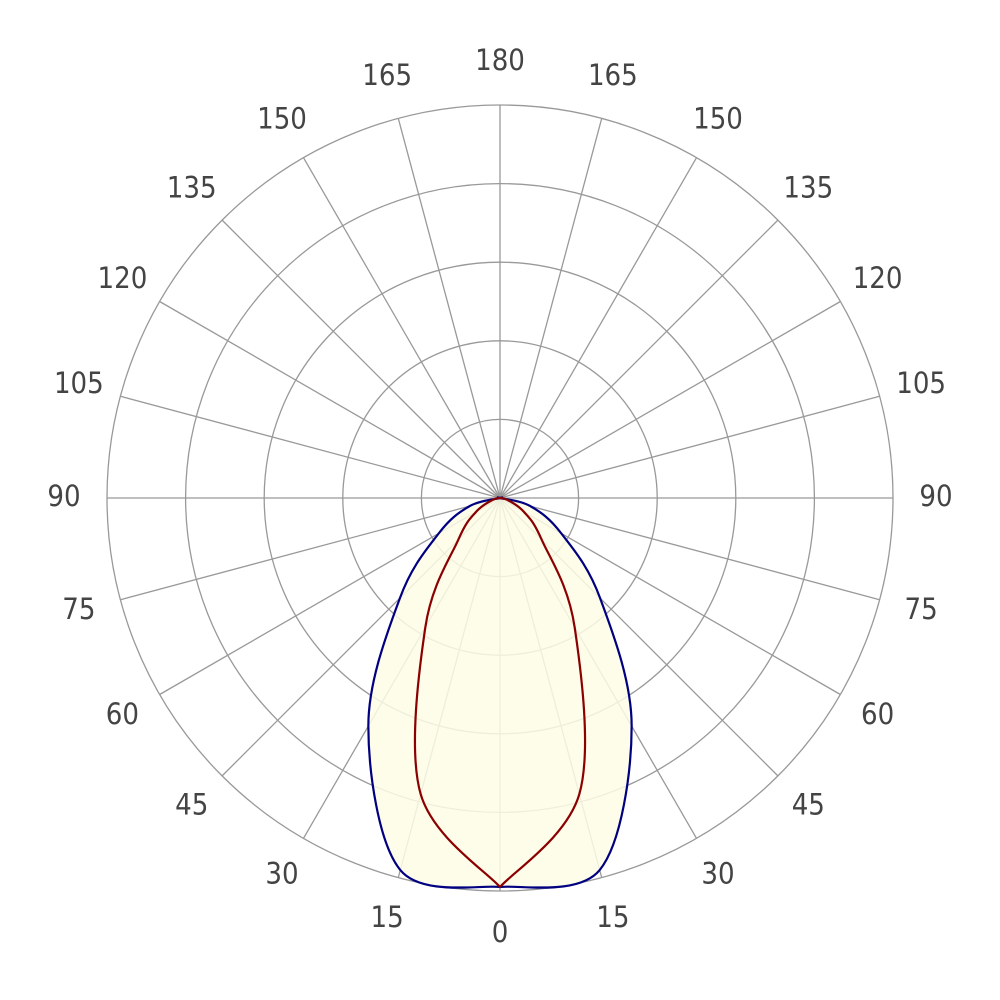 The image size is (1000, 1000). Describe the element at coordinates (500, 60) in the screenshot. I see `angle-label: 180` at that location.